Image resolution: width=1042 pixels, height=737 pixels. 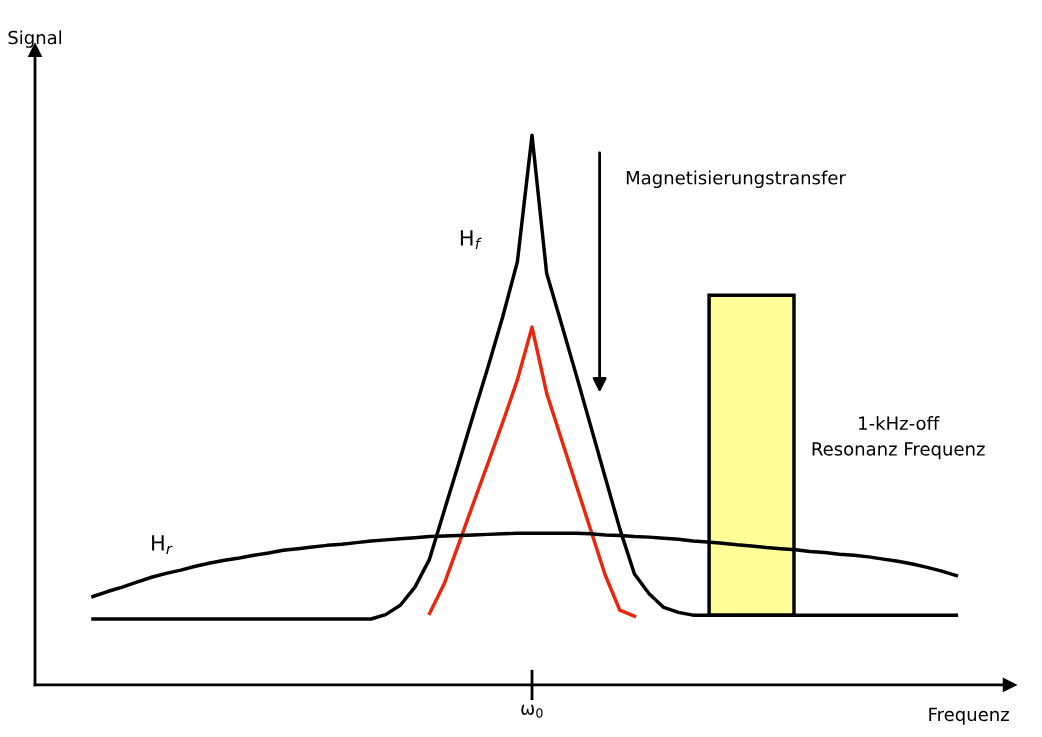 What do you see at coordinates (736, 179) in the screenshot?
I see `annotation: Magnetisierungstransfer` at bounding box center [736, 179].